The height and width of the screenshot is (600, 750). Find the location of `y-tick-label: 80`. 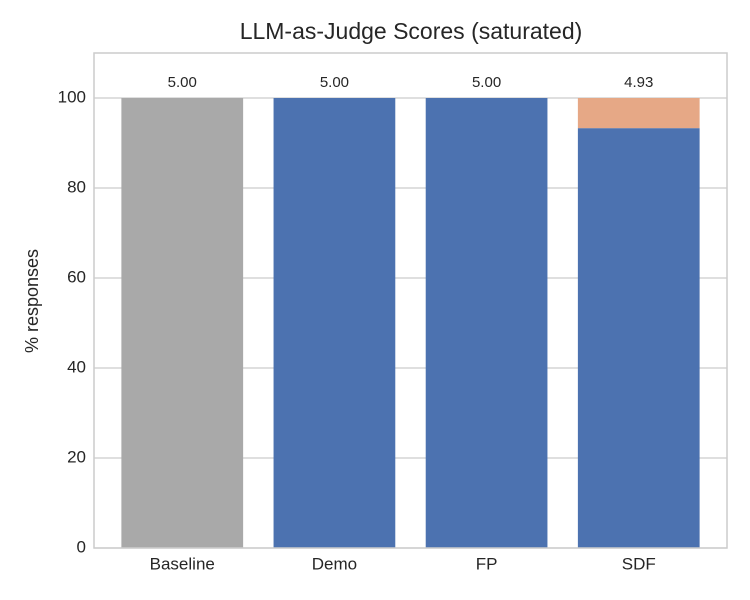

y-tick-label: 80 is located at coordinates (76, 186).